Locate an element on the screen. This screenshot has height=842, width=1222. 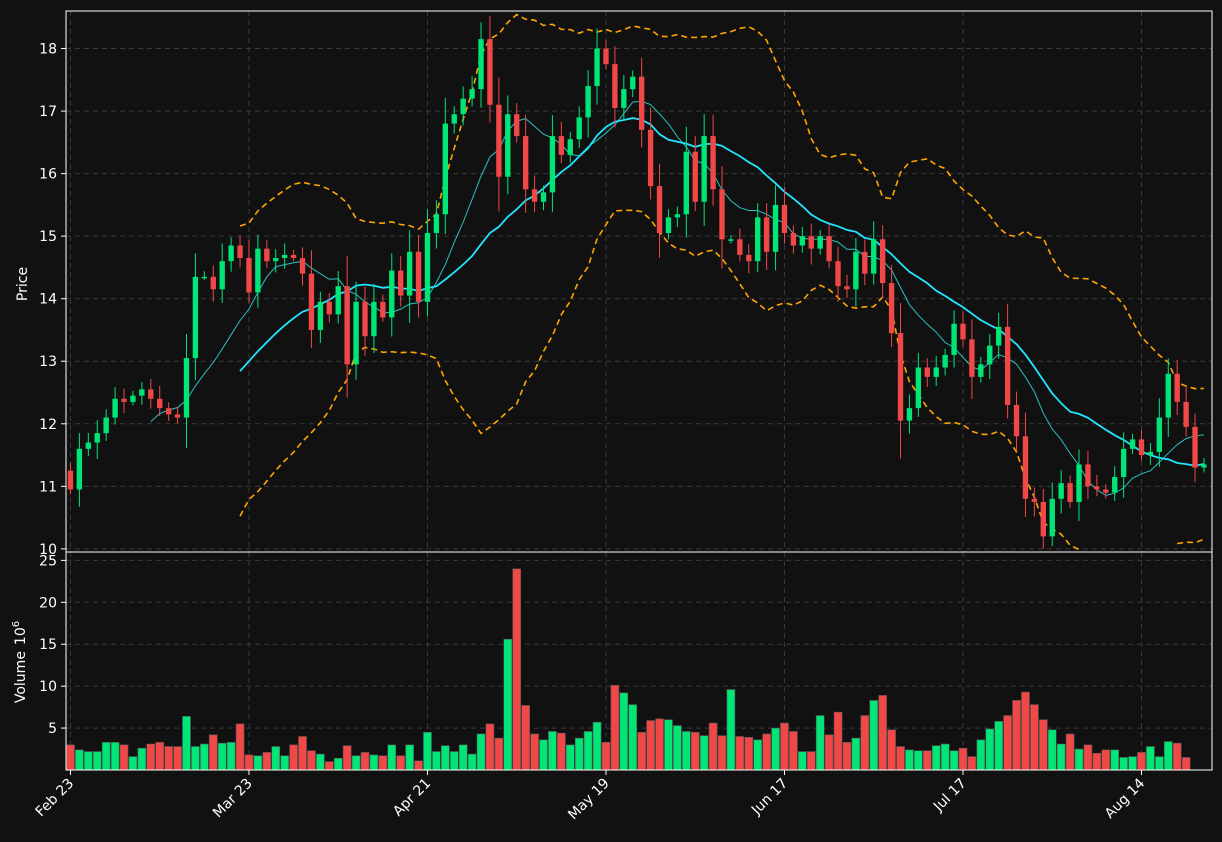
volume-axis-exponent-base: 10 is located at coordinates (21, 636).